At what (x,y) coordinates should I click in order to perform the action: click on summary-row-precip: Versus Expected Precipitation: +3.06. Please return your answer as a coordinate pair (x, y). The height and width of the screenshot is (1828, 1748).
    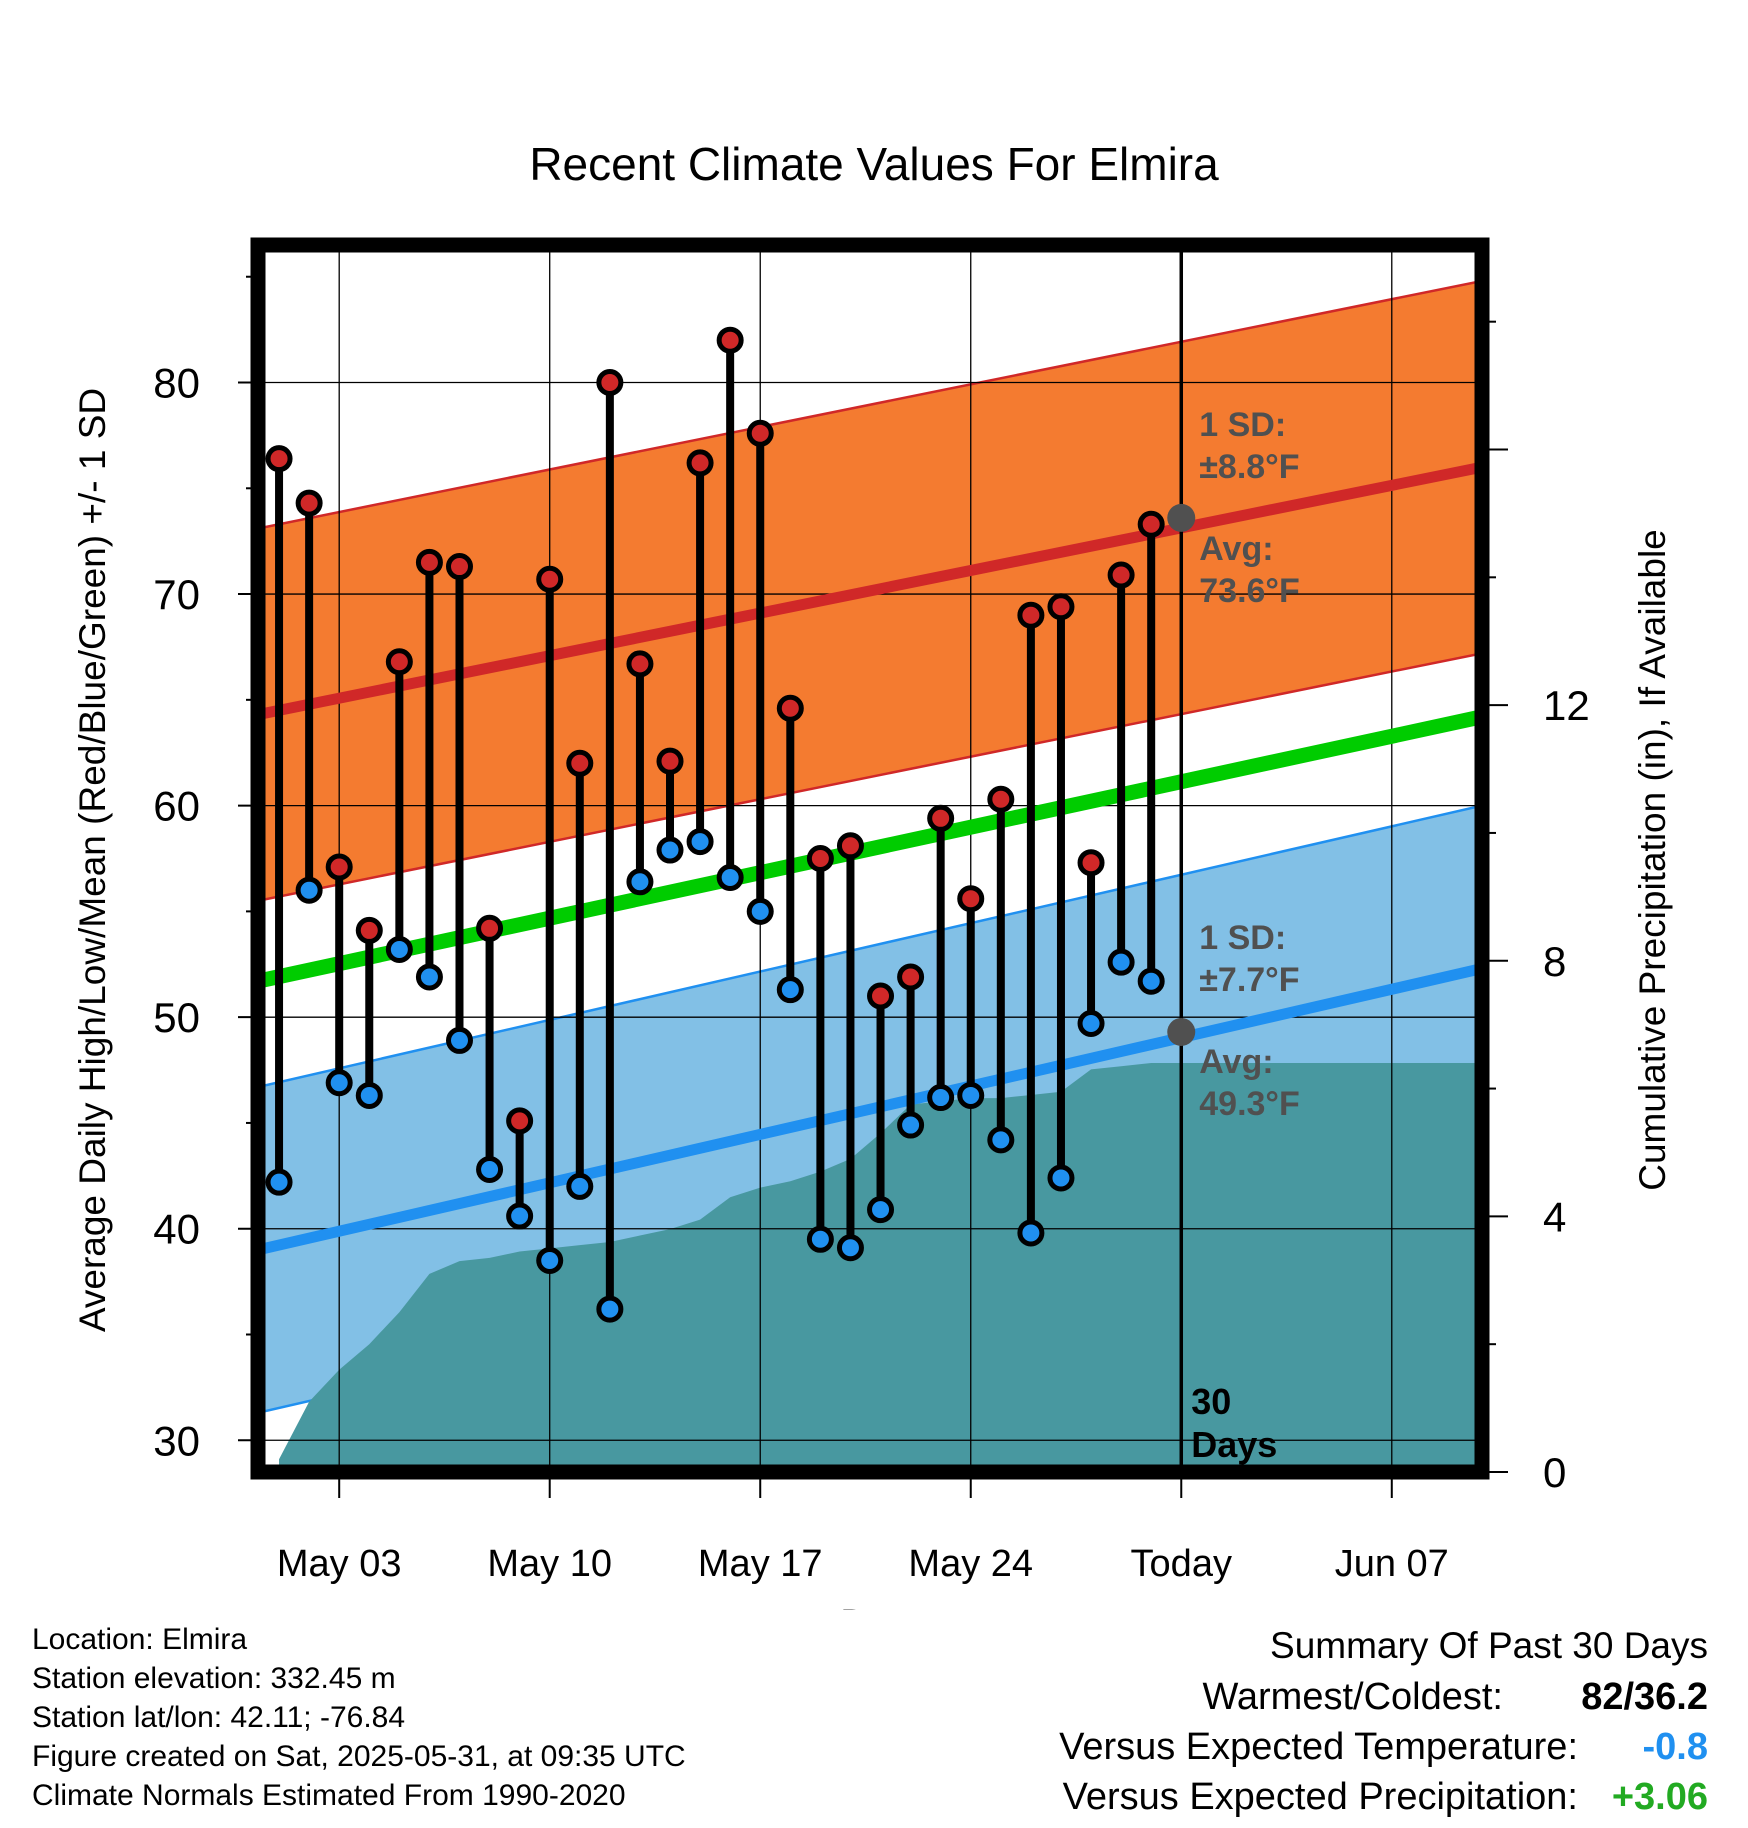
    Looking at the image, I should click on (1258, 1797).